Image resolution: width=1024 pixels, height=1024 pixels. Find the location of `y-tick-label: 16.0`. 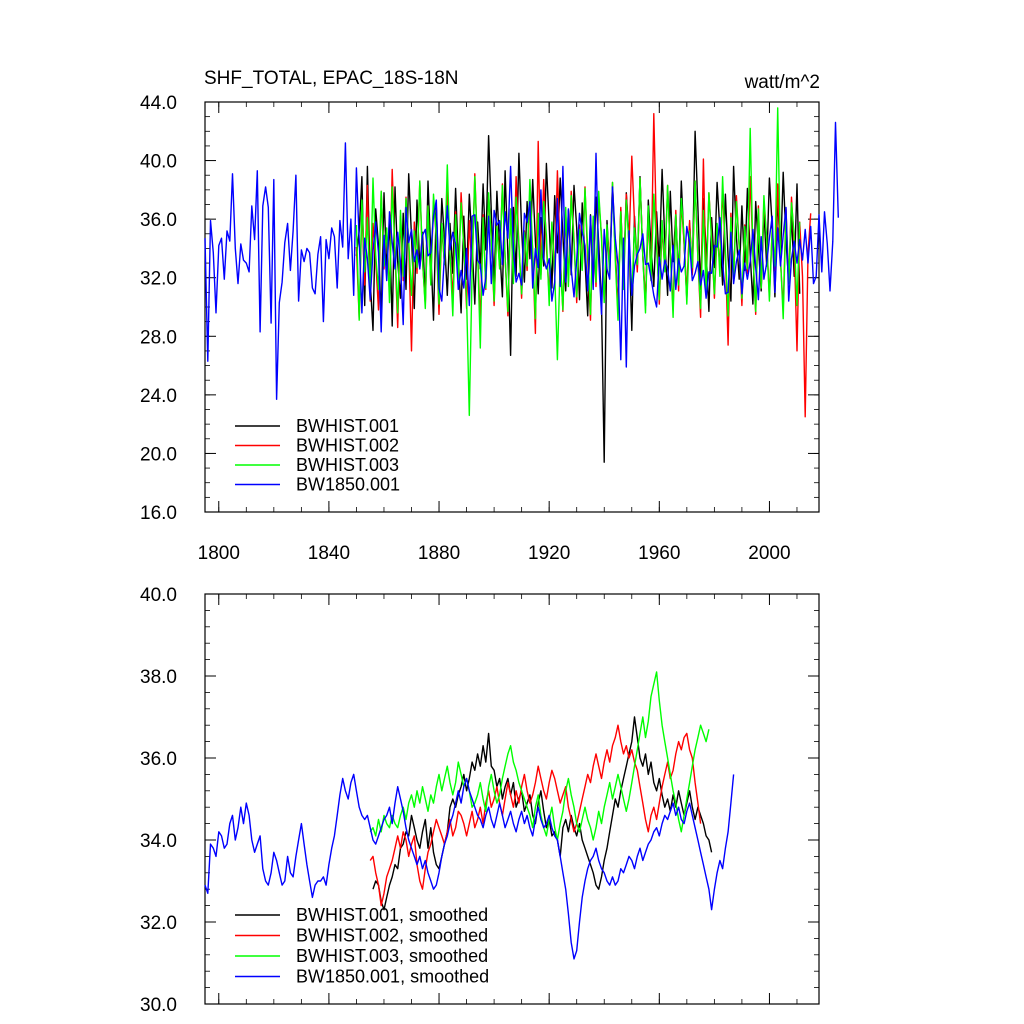

y-tick-label: 16.0 is located at coordinates (158, 513).